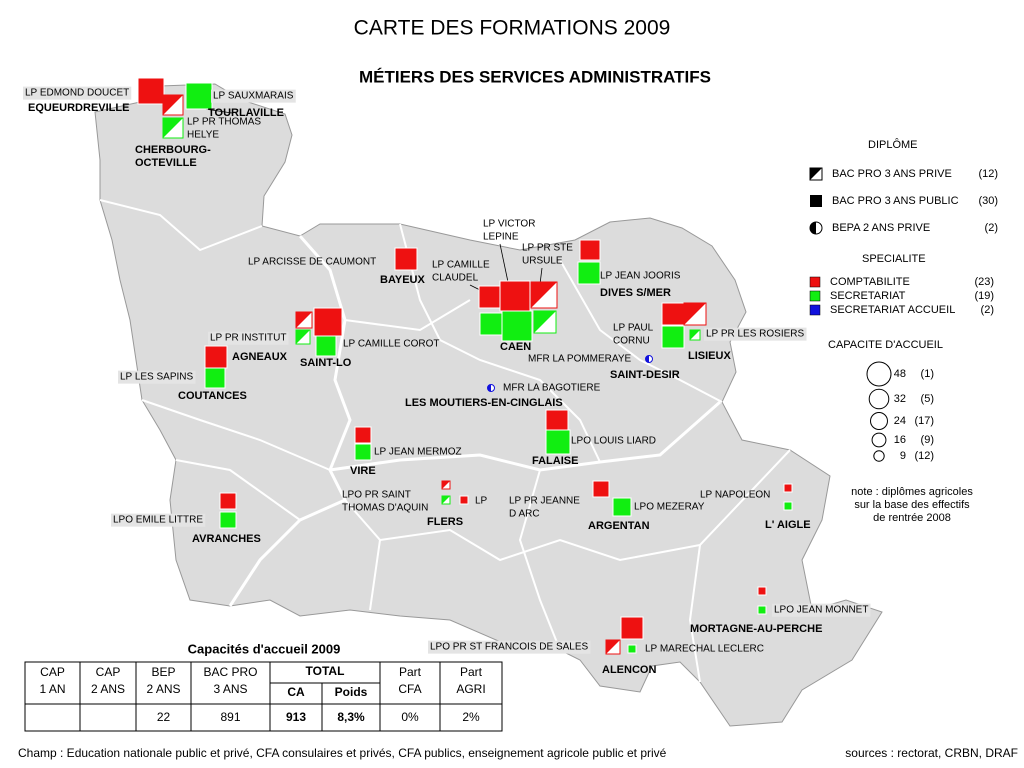  Describe the element at coordinates (547, 248) in the screenshot. I see `establishment-label: LP PR STE` at that location.